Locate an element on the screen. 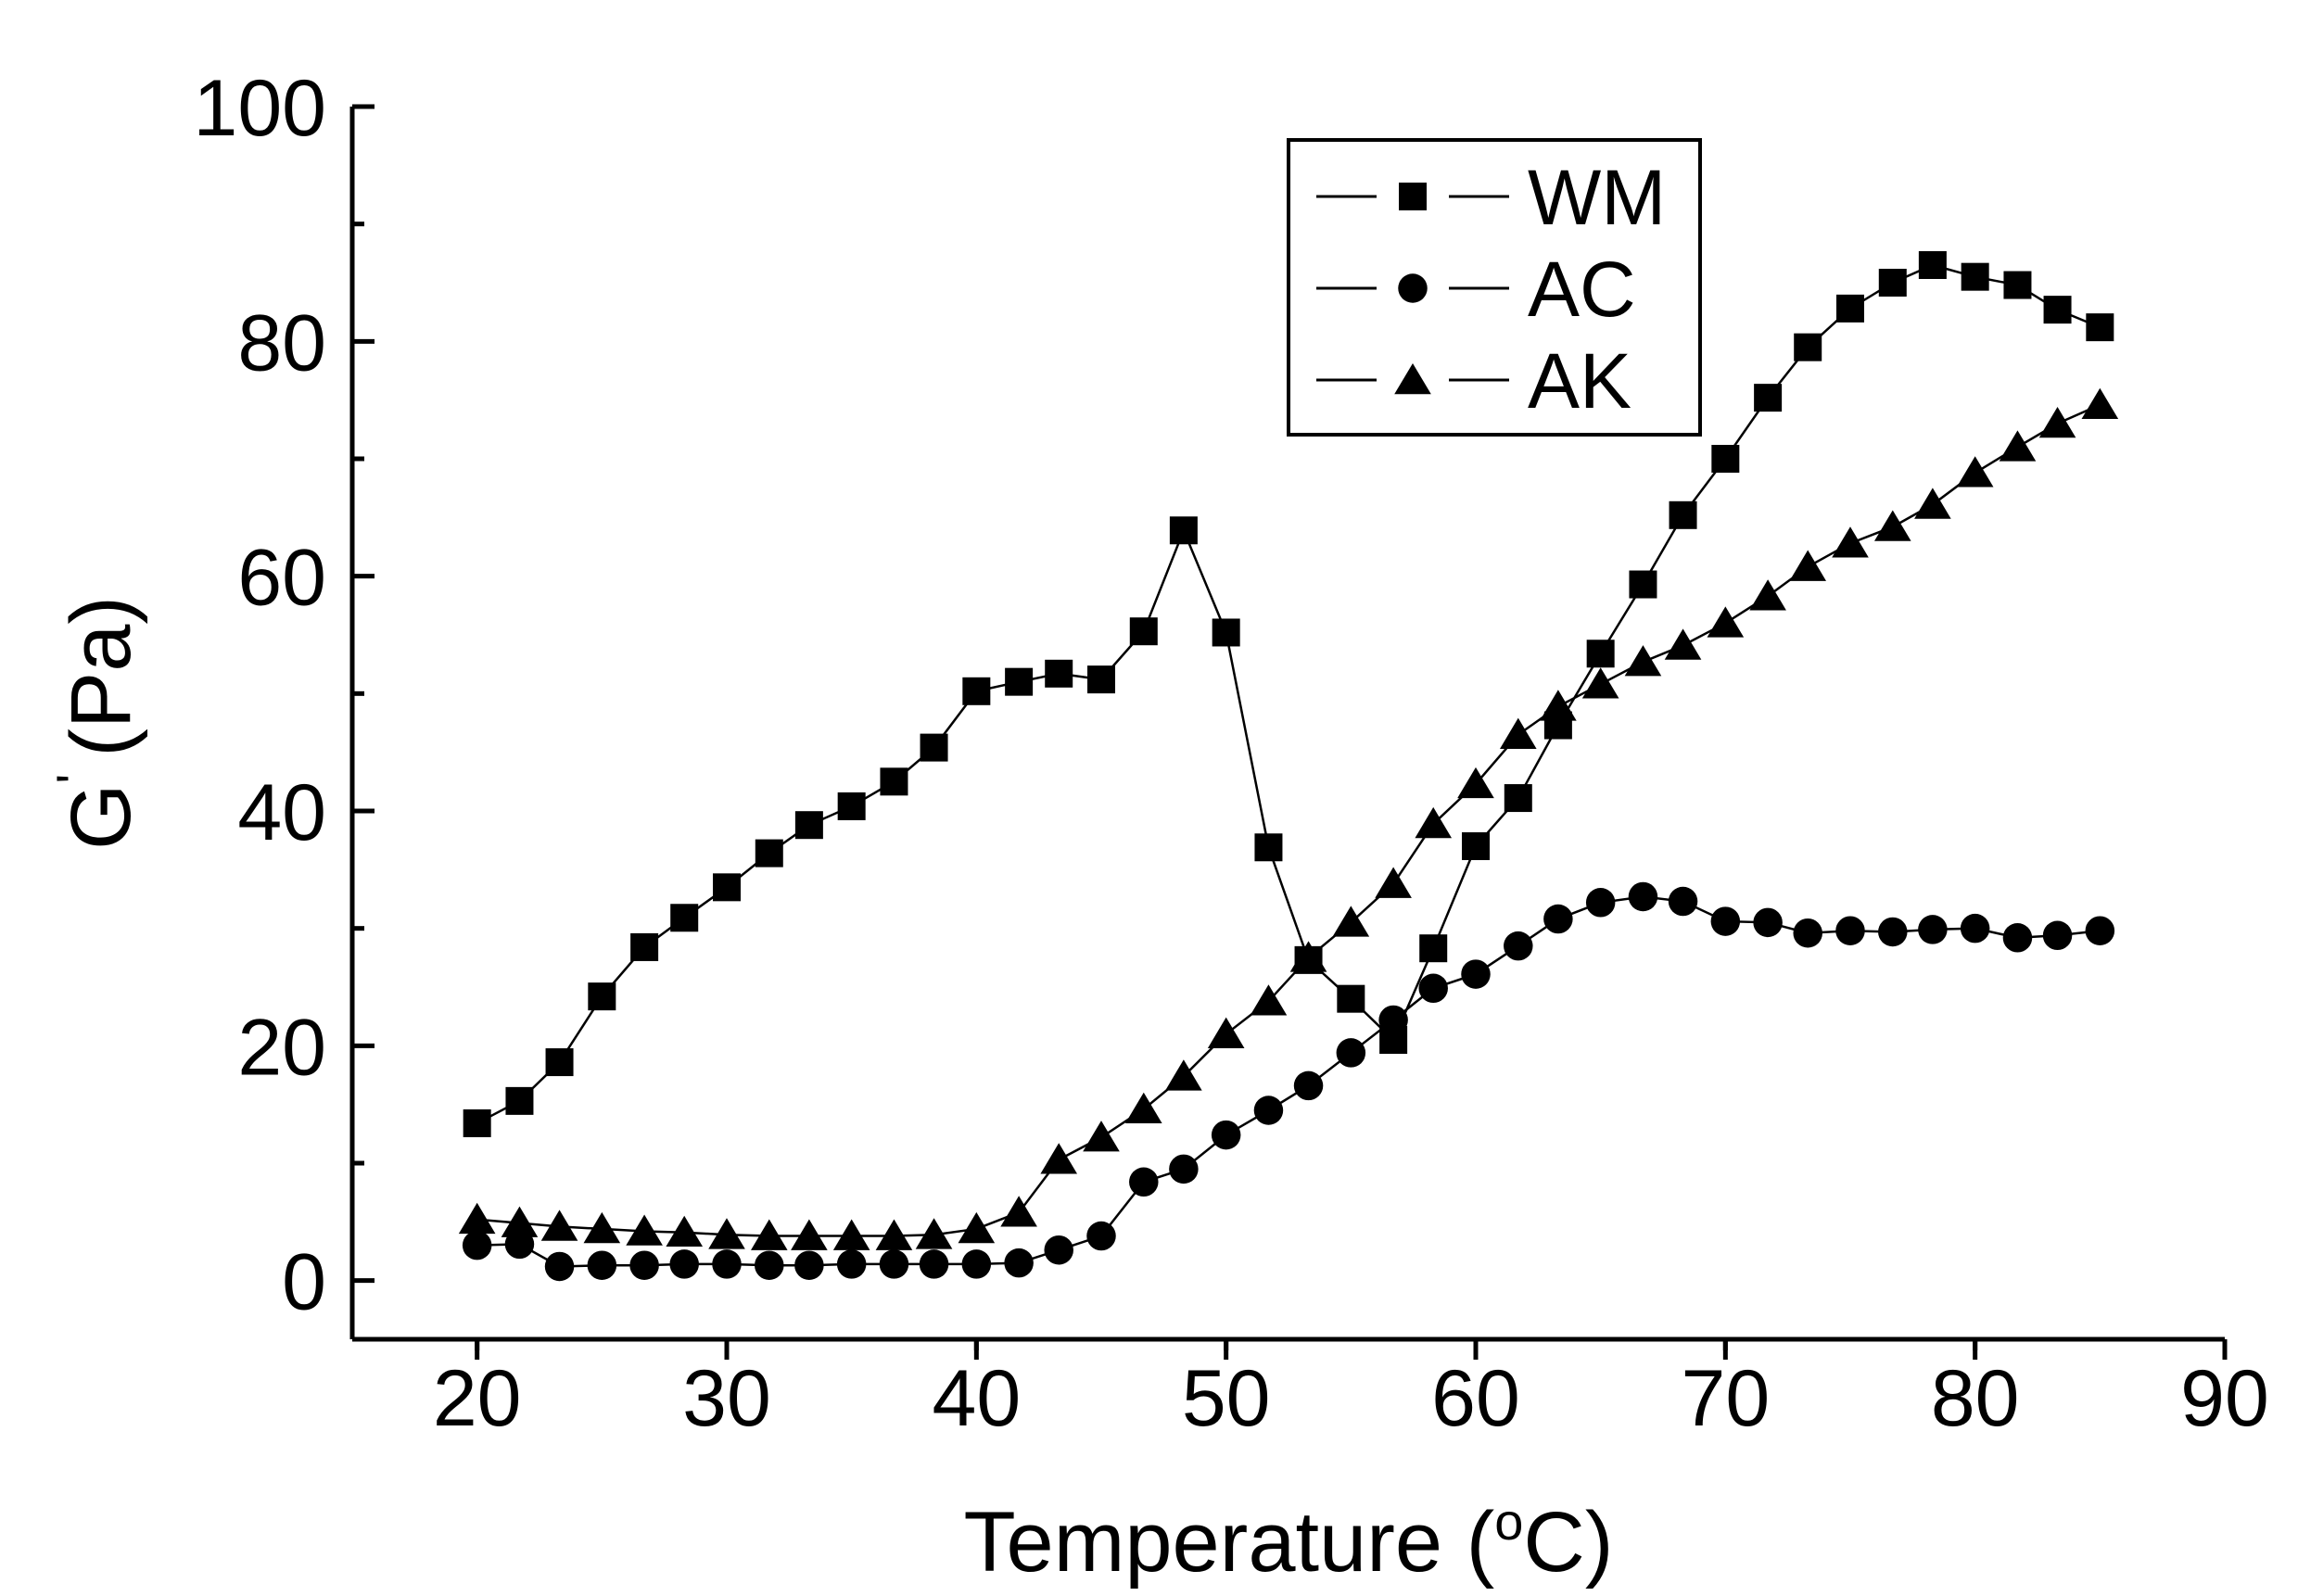 The image size is (2298, 1596). legend-label-ac: AC is located at coordinates (1582, 289).